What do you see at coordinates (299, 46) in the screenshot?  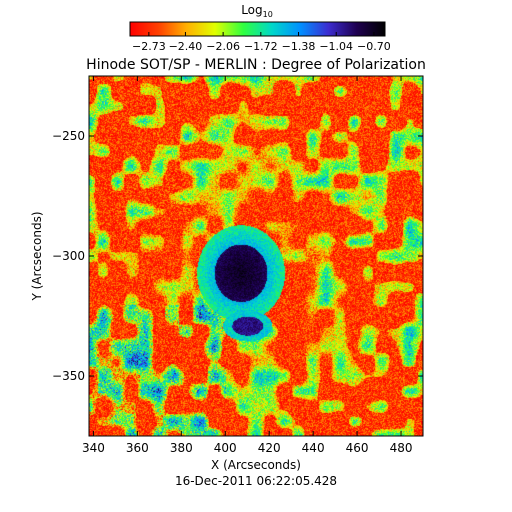 I see `colorbar-tick-label: −1.38` at bounding box center [299, 46].